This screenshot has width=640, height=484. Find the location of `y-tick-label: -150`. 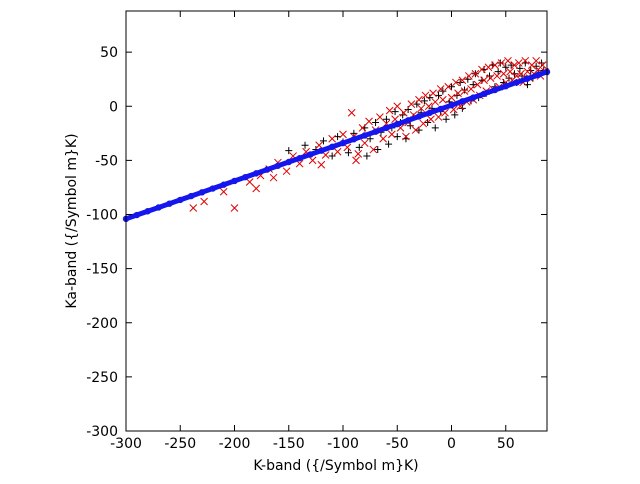

y-tick-label: -150 is located at coordinates (102, 270).